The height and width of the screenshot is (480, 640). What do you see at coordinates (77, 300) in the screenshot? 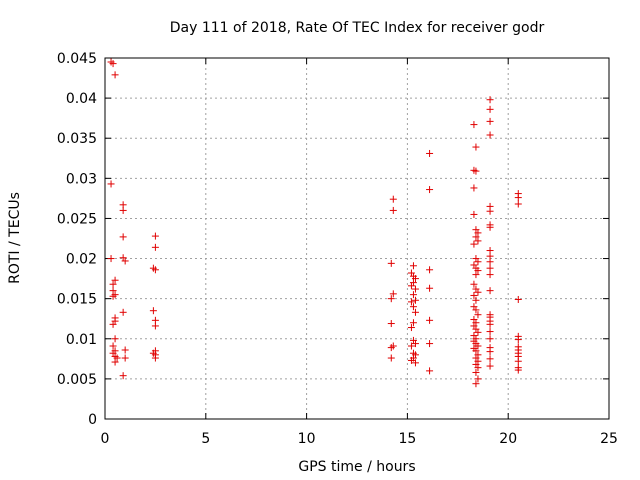
I see `y-tick-label: 0.015` at bounding box center [77, 300].